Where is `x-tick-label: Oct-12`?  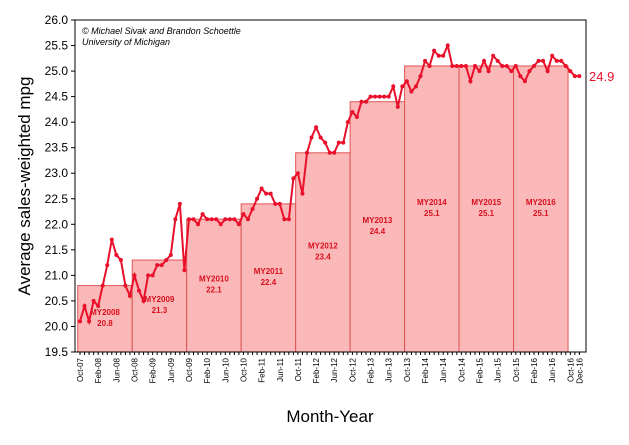
x-tick-label: Oct-12 is located at coordinates (352, 369).